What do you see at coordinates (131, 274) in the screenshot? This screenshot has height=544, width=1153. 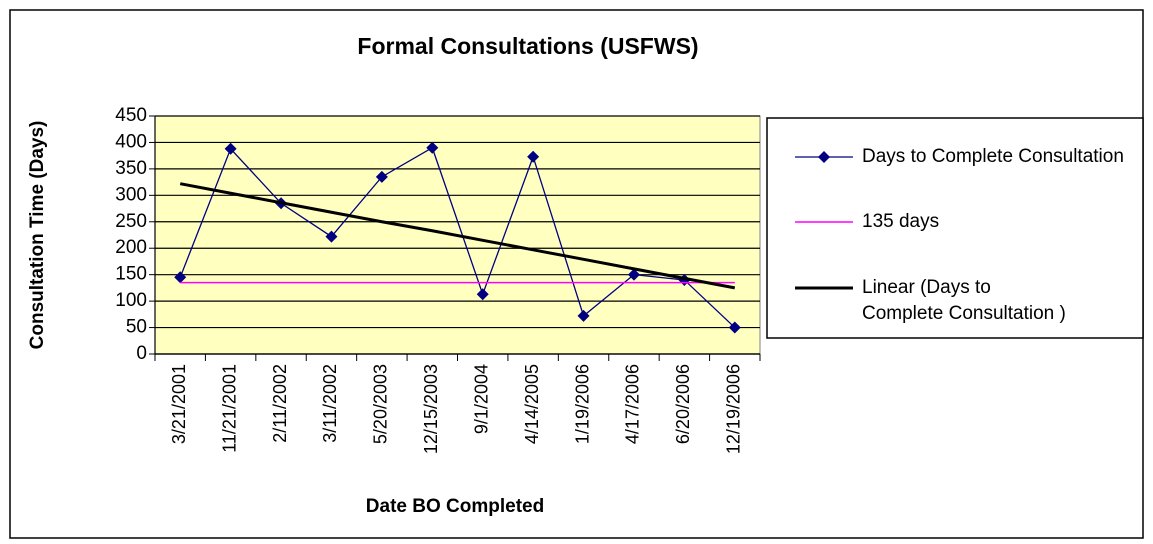 I see `y-tick-label: 150` at bounding box center [131, 274].